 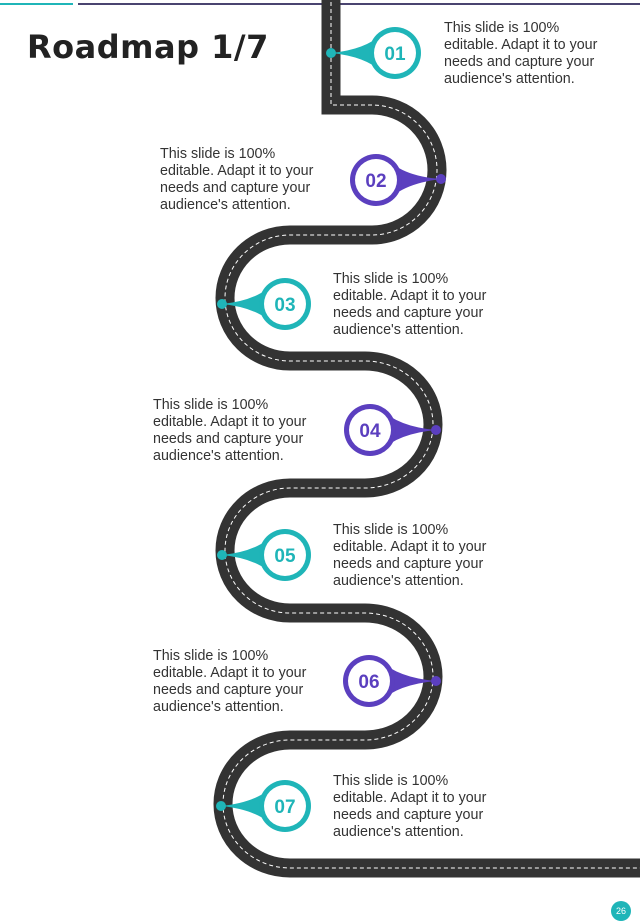 I want to click on milestone-pin-03: 03, so click(x=264, y=304).